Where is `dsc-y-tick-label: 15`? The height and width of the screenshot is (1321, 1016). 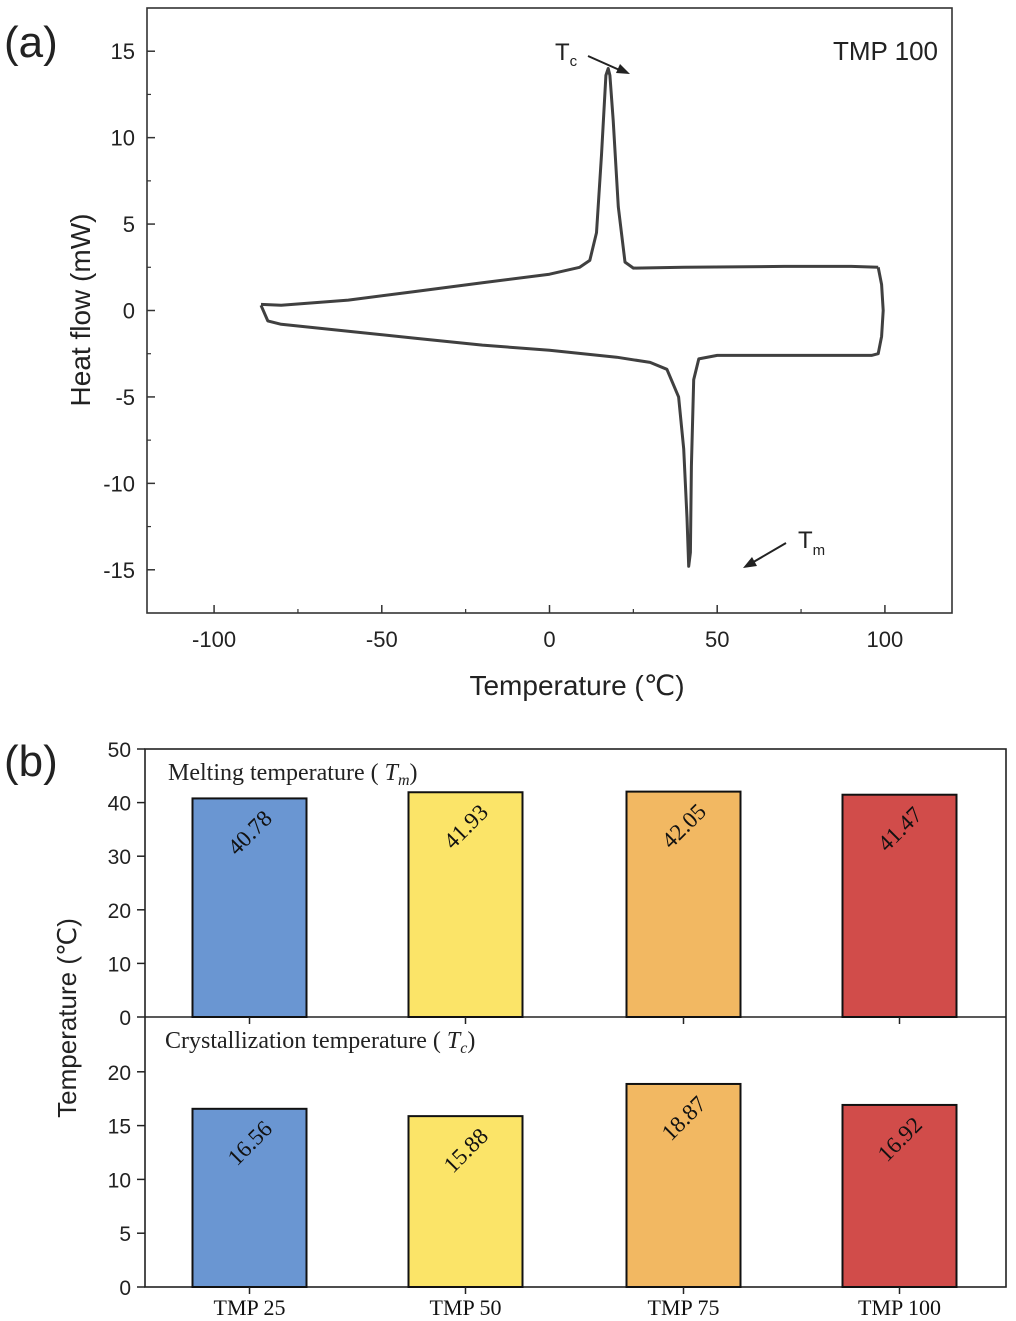
dsc-y-tick-label: 15 is located at coordinates (123, 51).